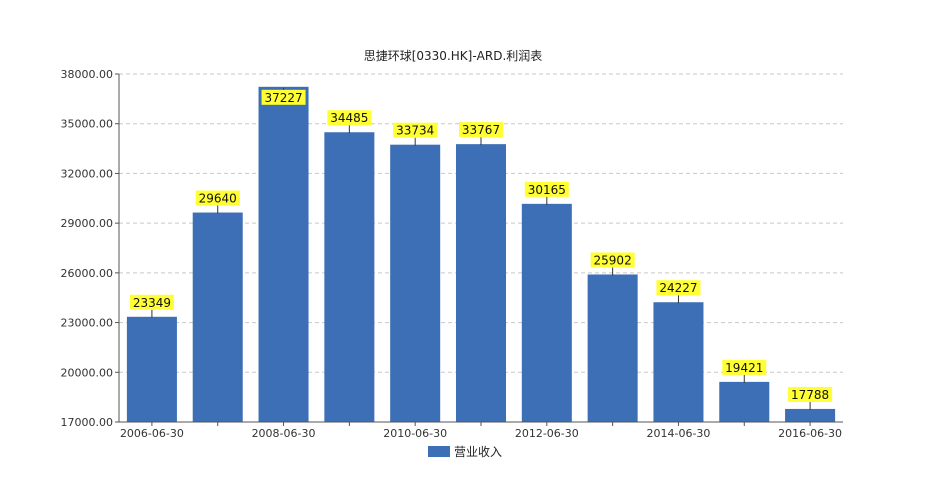  Describe the element at coordinates (439, 451) in the screenshot. I see `legend-swatch` at that location.